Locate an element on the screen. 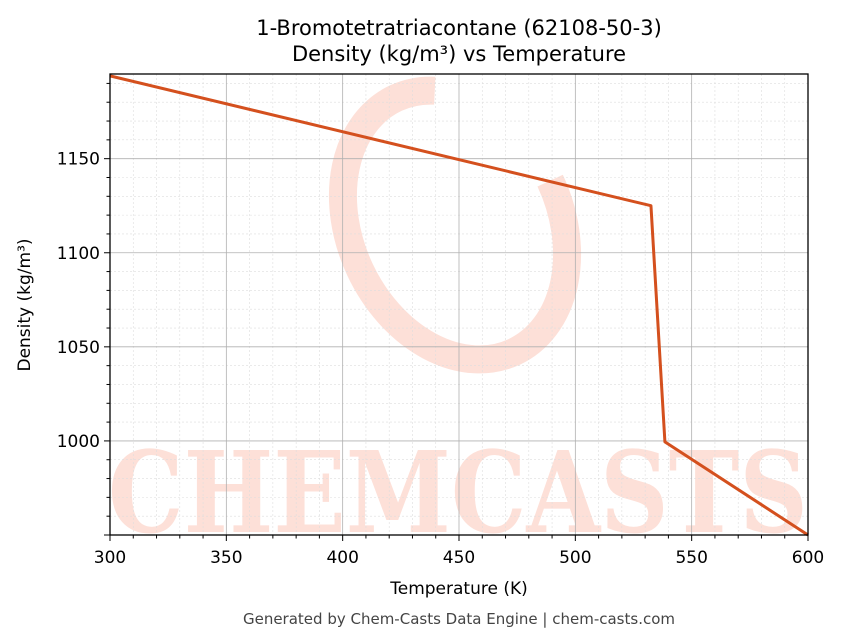 This screenshot has height=644, width=843. x-axis-label: Temperature (K) is located at coordinates (458, 589).